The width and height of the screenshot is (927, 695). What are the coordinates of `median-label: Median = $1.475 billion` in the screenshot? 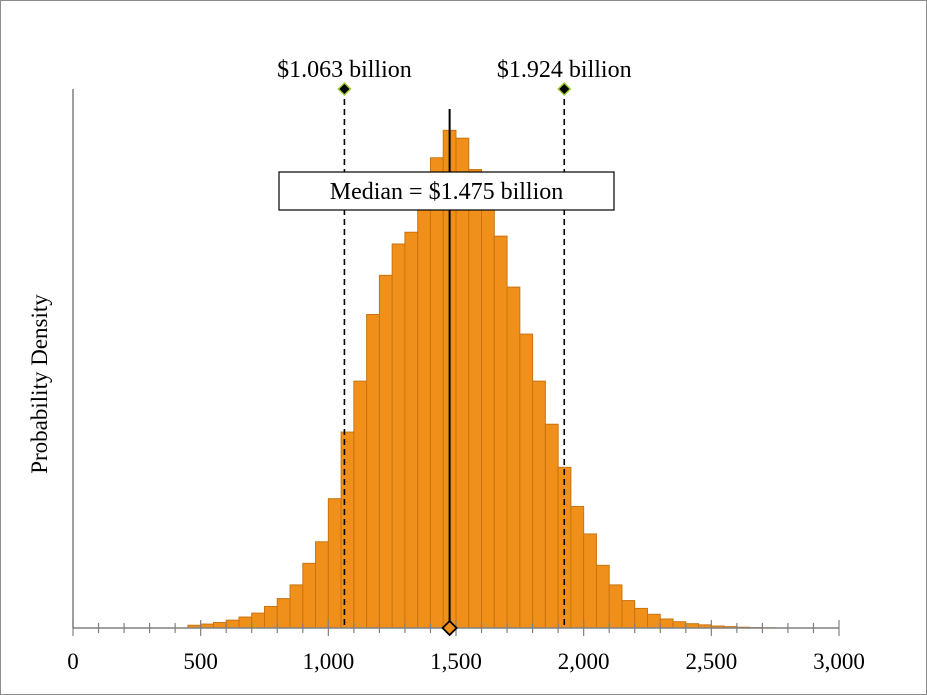 It's located at (447, 192).